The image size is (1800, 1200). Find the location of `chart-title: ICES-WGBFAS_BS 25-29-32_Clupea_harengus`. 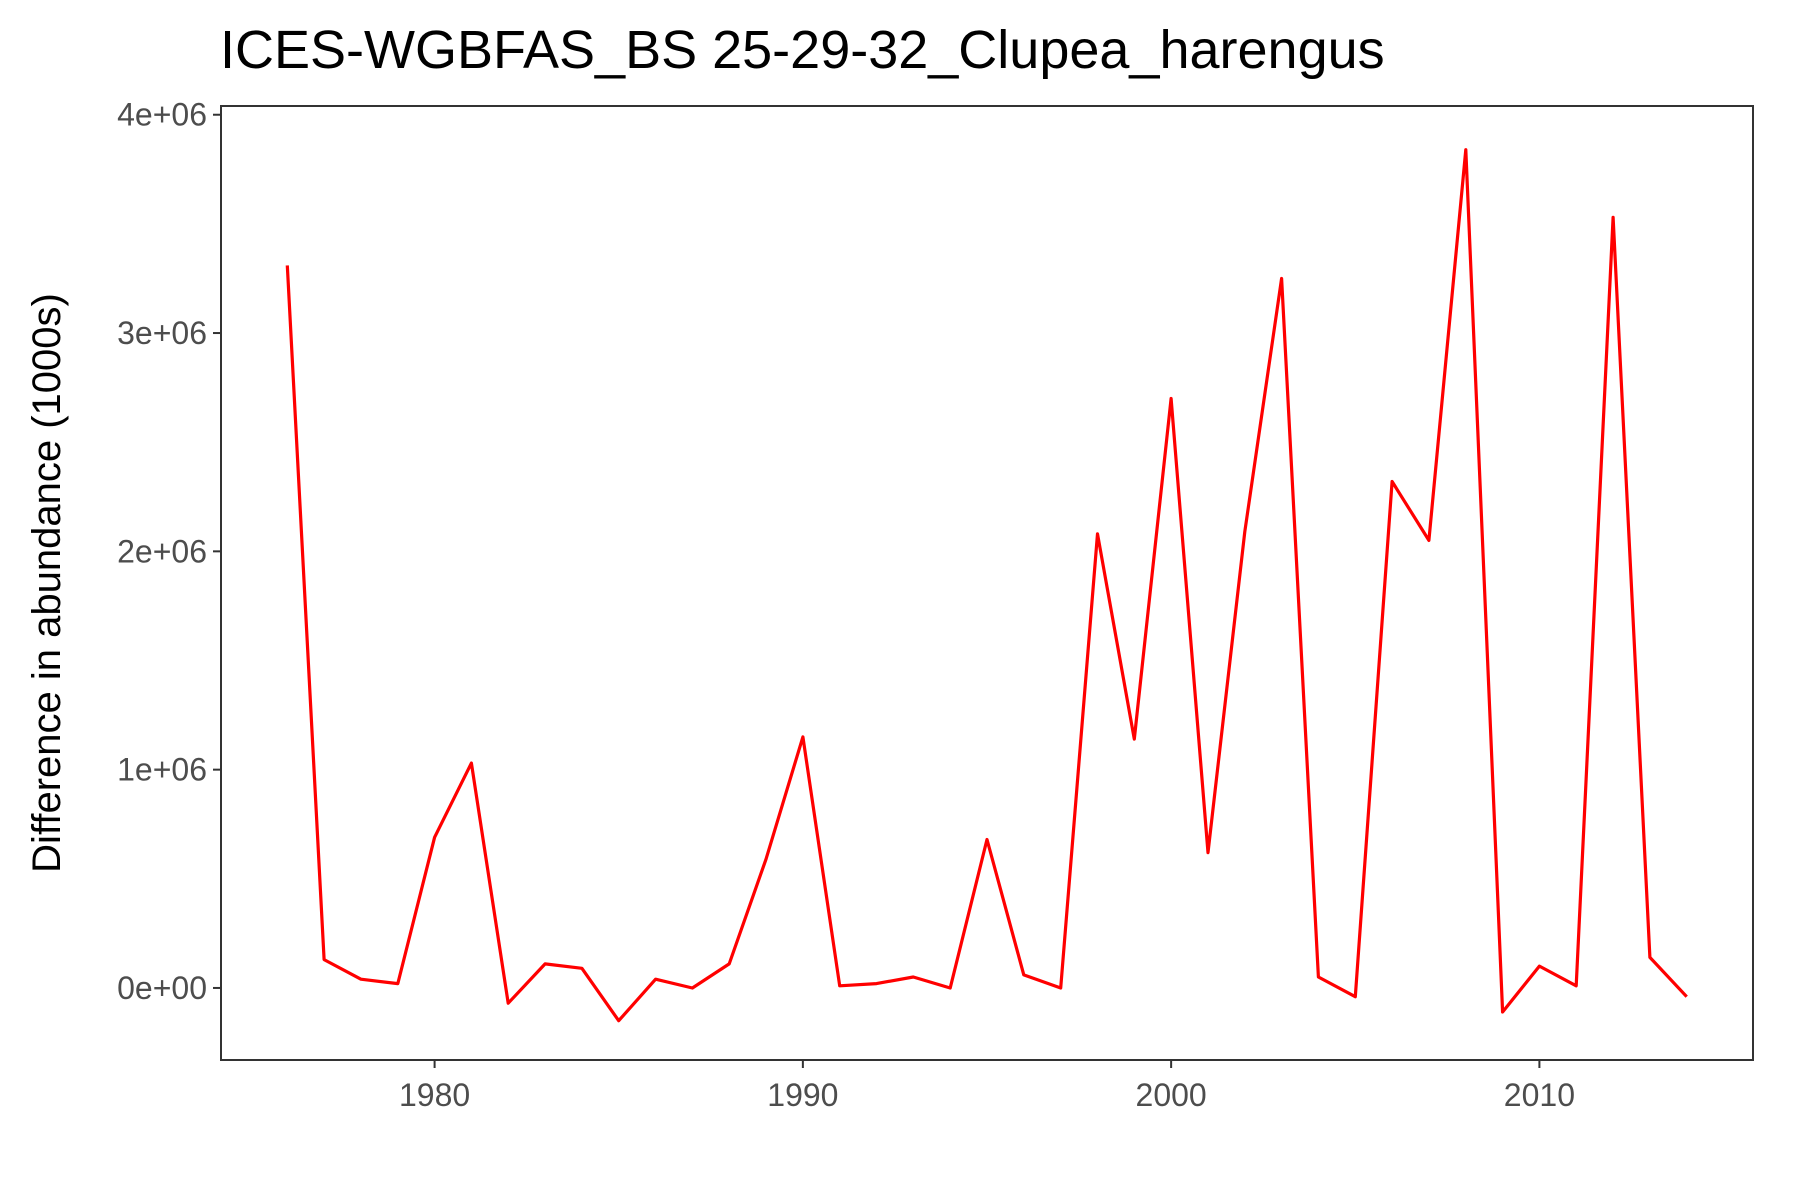

chart-title: ICES-WGBFAS_BS 25-29-32_Clupea_harengus is located at coordinates (802, 50).